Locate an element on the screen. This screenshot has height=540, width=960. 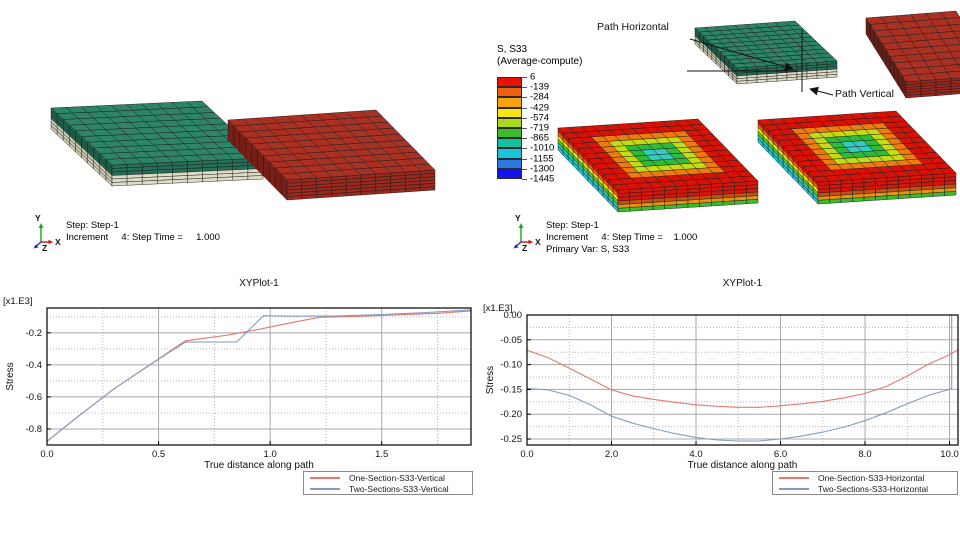
minor-gridlines is located at coordinates (742, 380).